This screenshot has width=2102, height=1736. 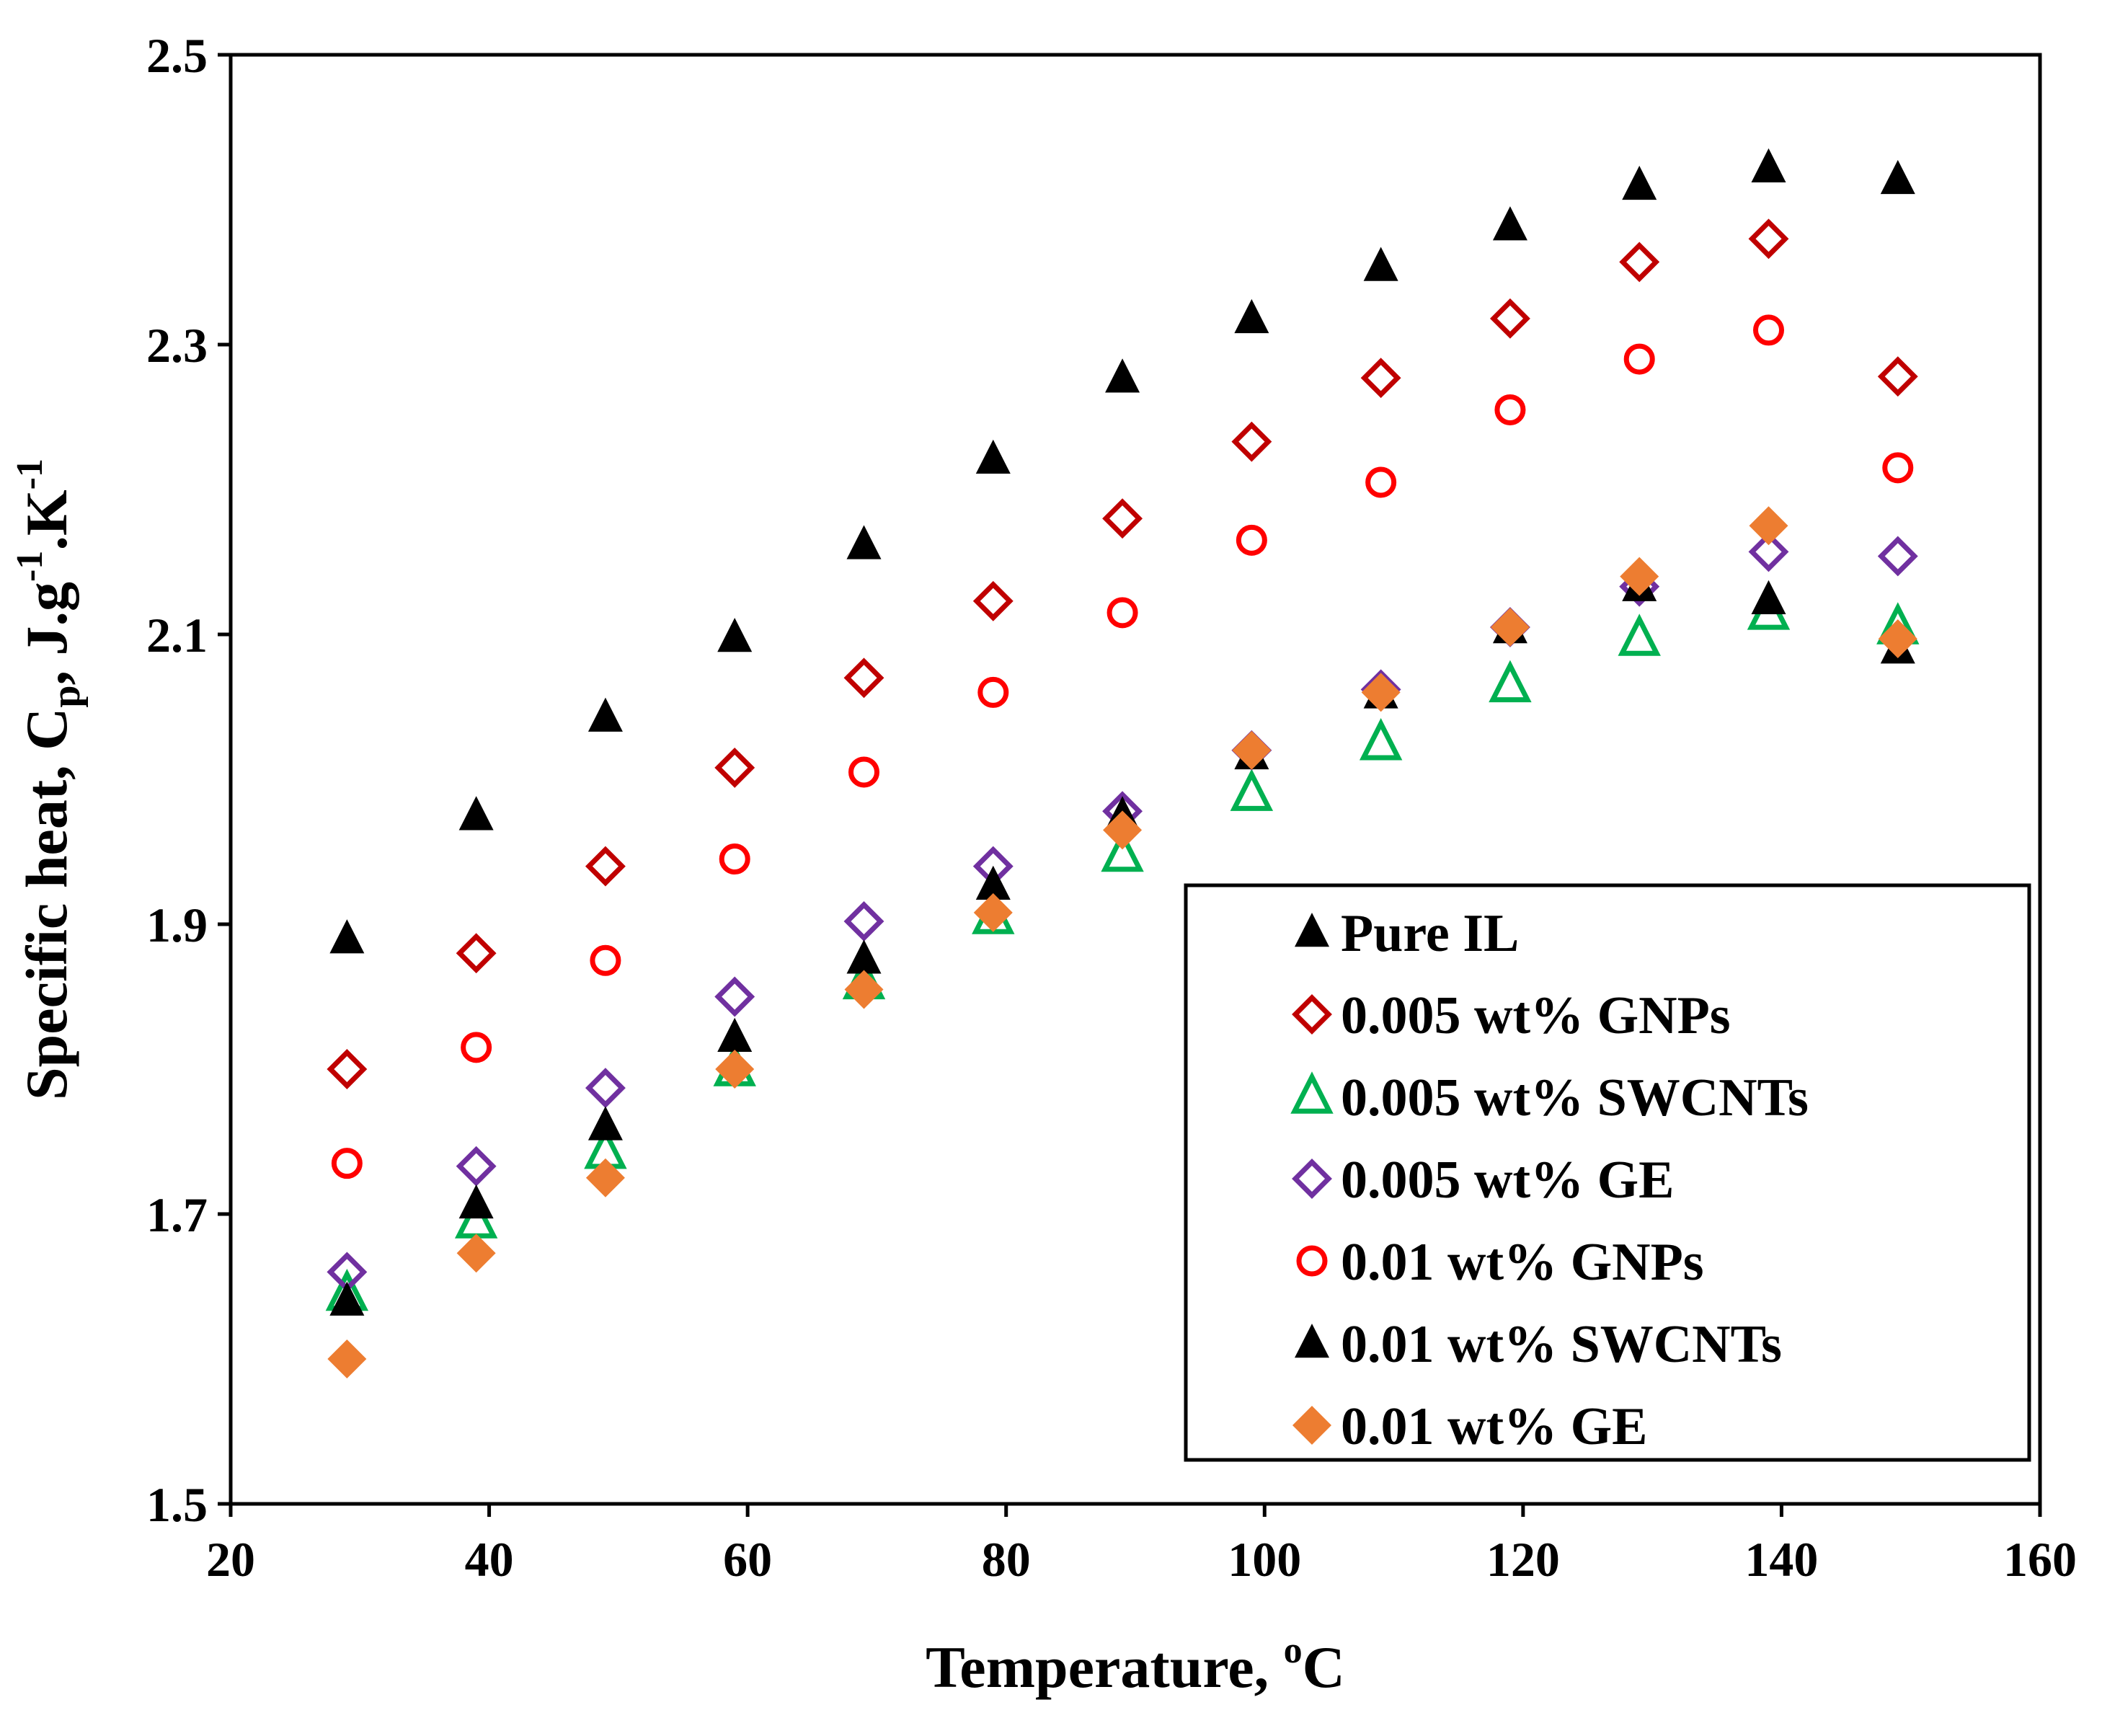 What do you see at coordinates (489, 1559) in the screenshot?
I see `x-tick-label: 40` at bounding box center [489, 1559].